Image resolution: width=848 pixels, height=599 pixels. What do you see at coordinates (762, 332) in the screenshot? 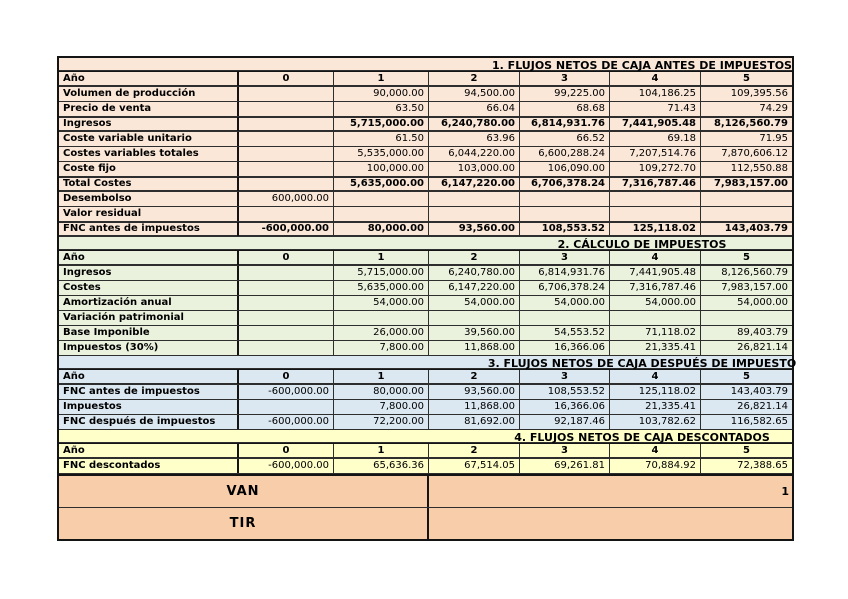
I see `cell-value: 89,403.79` at bounding box center [762, 332].